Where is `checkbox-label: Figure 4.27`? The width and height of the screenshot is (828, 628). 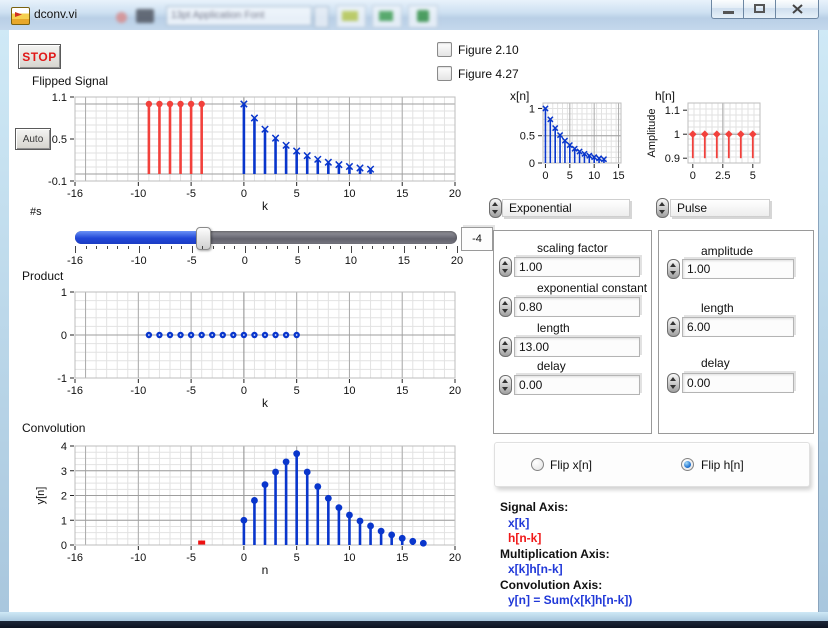 checkbox-label: Figure 4.27 is located at coordinates (488, 73).